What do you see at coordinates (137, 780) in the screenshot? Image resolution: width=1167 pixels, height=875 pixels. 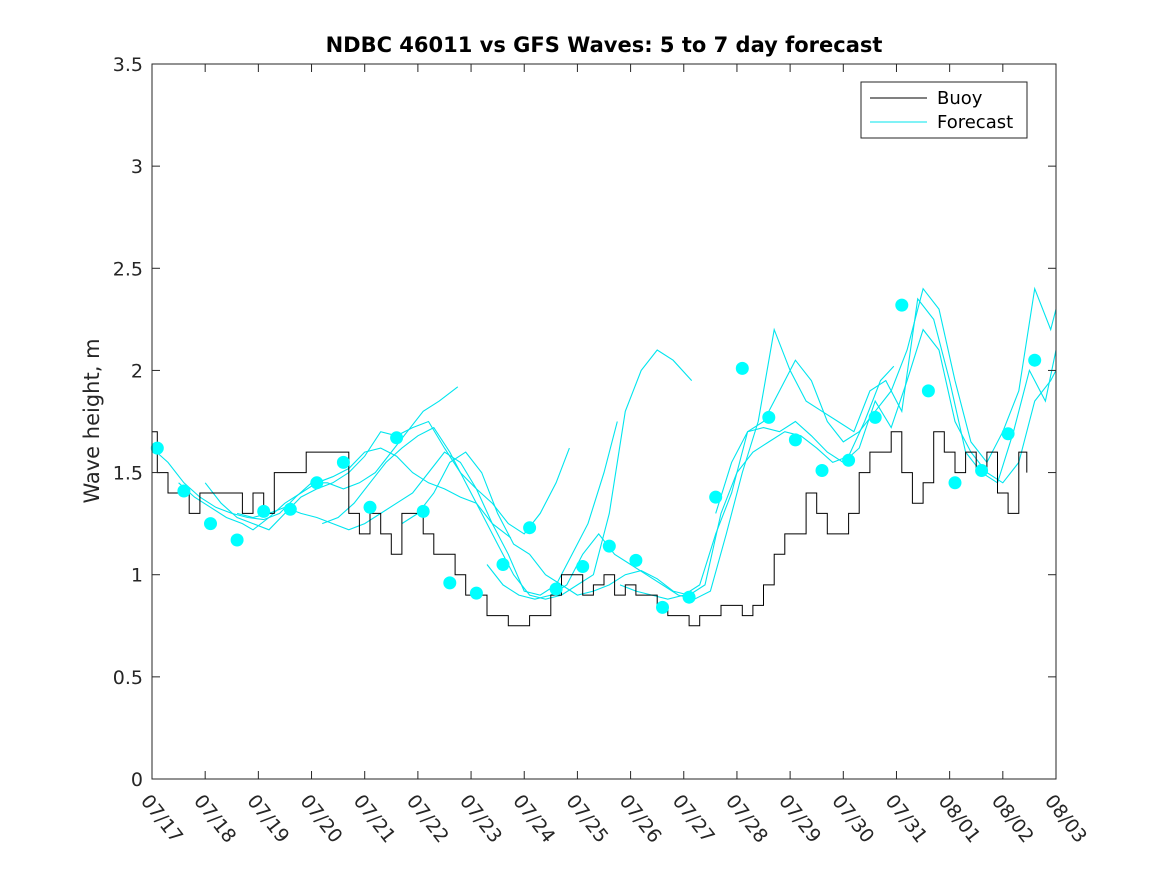 I see `y-tick-label: 0` at bounding box center [137, 780].